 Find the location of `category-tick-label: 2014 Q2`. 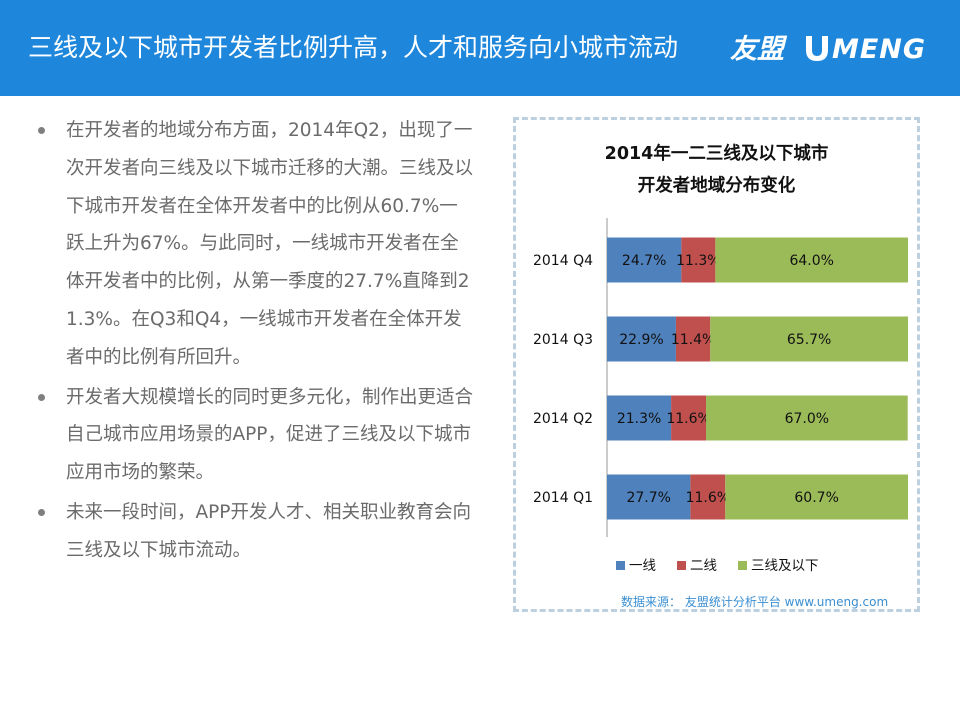

category-tick-label: 2014 Q2 is located at coordinates (563, 419).